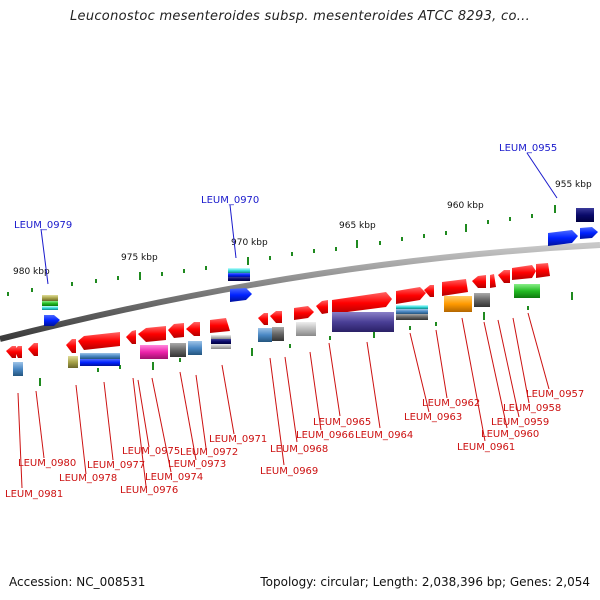 Image resolution: width=600 pixels, height=600 pixels. What do you see at coordinates (238, 439) in the screenshot?
I see `gene-label-leum-0971: LEUM_0971` at bounding box center [238, 439].